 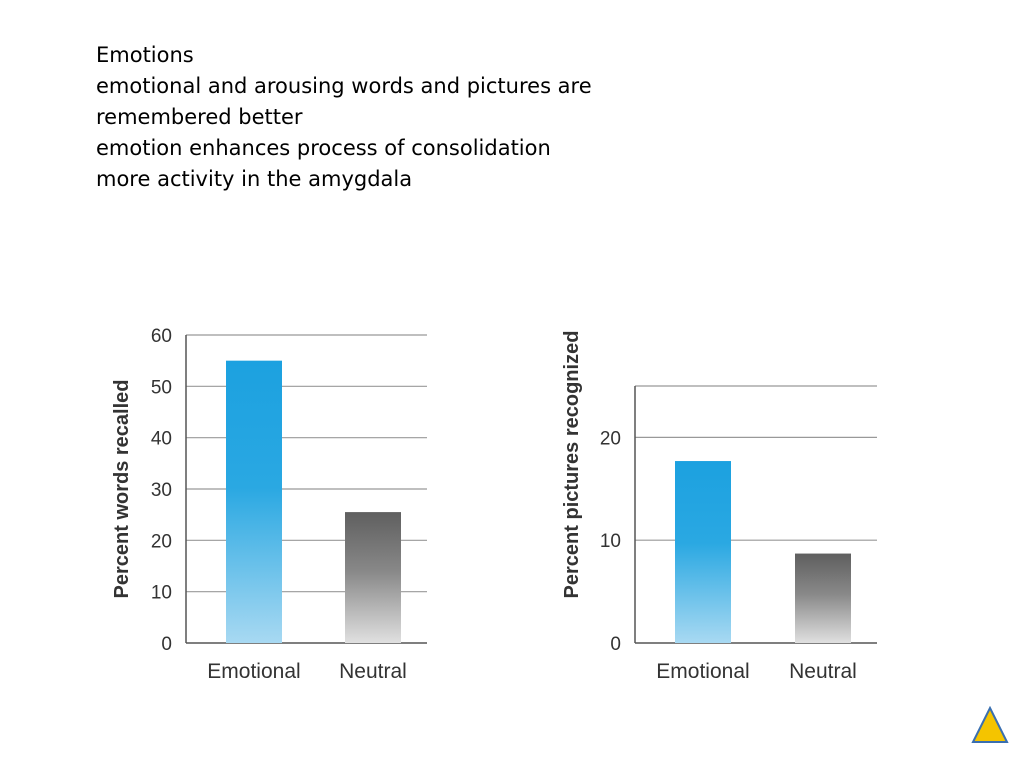 I want to click on y-tick-label: 50, so click(x=161, y=387).